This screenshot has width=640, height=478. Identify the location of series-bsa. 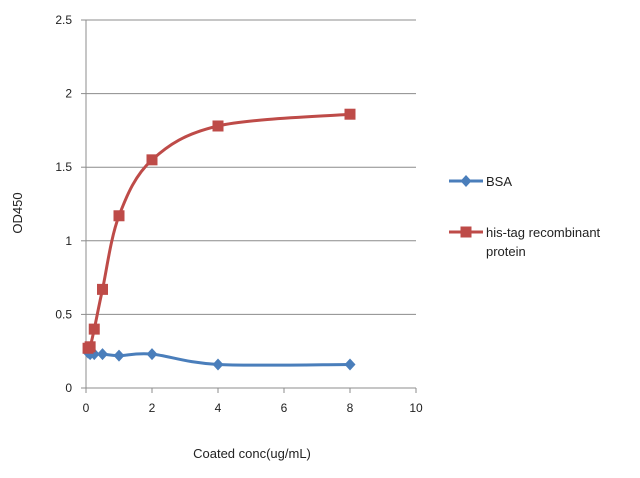
(219, 358).